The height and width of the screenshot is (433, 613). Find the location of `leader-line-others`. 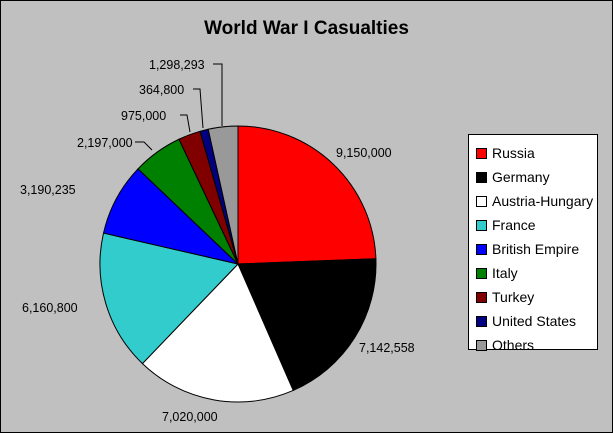

leader-line-others is located at coordinates (218, 94).